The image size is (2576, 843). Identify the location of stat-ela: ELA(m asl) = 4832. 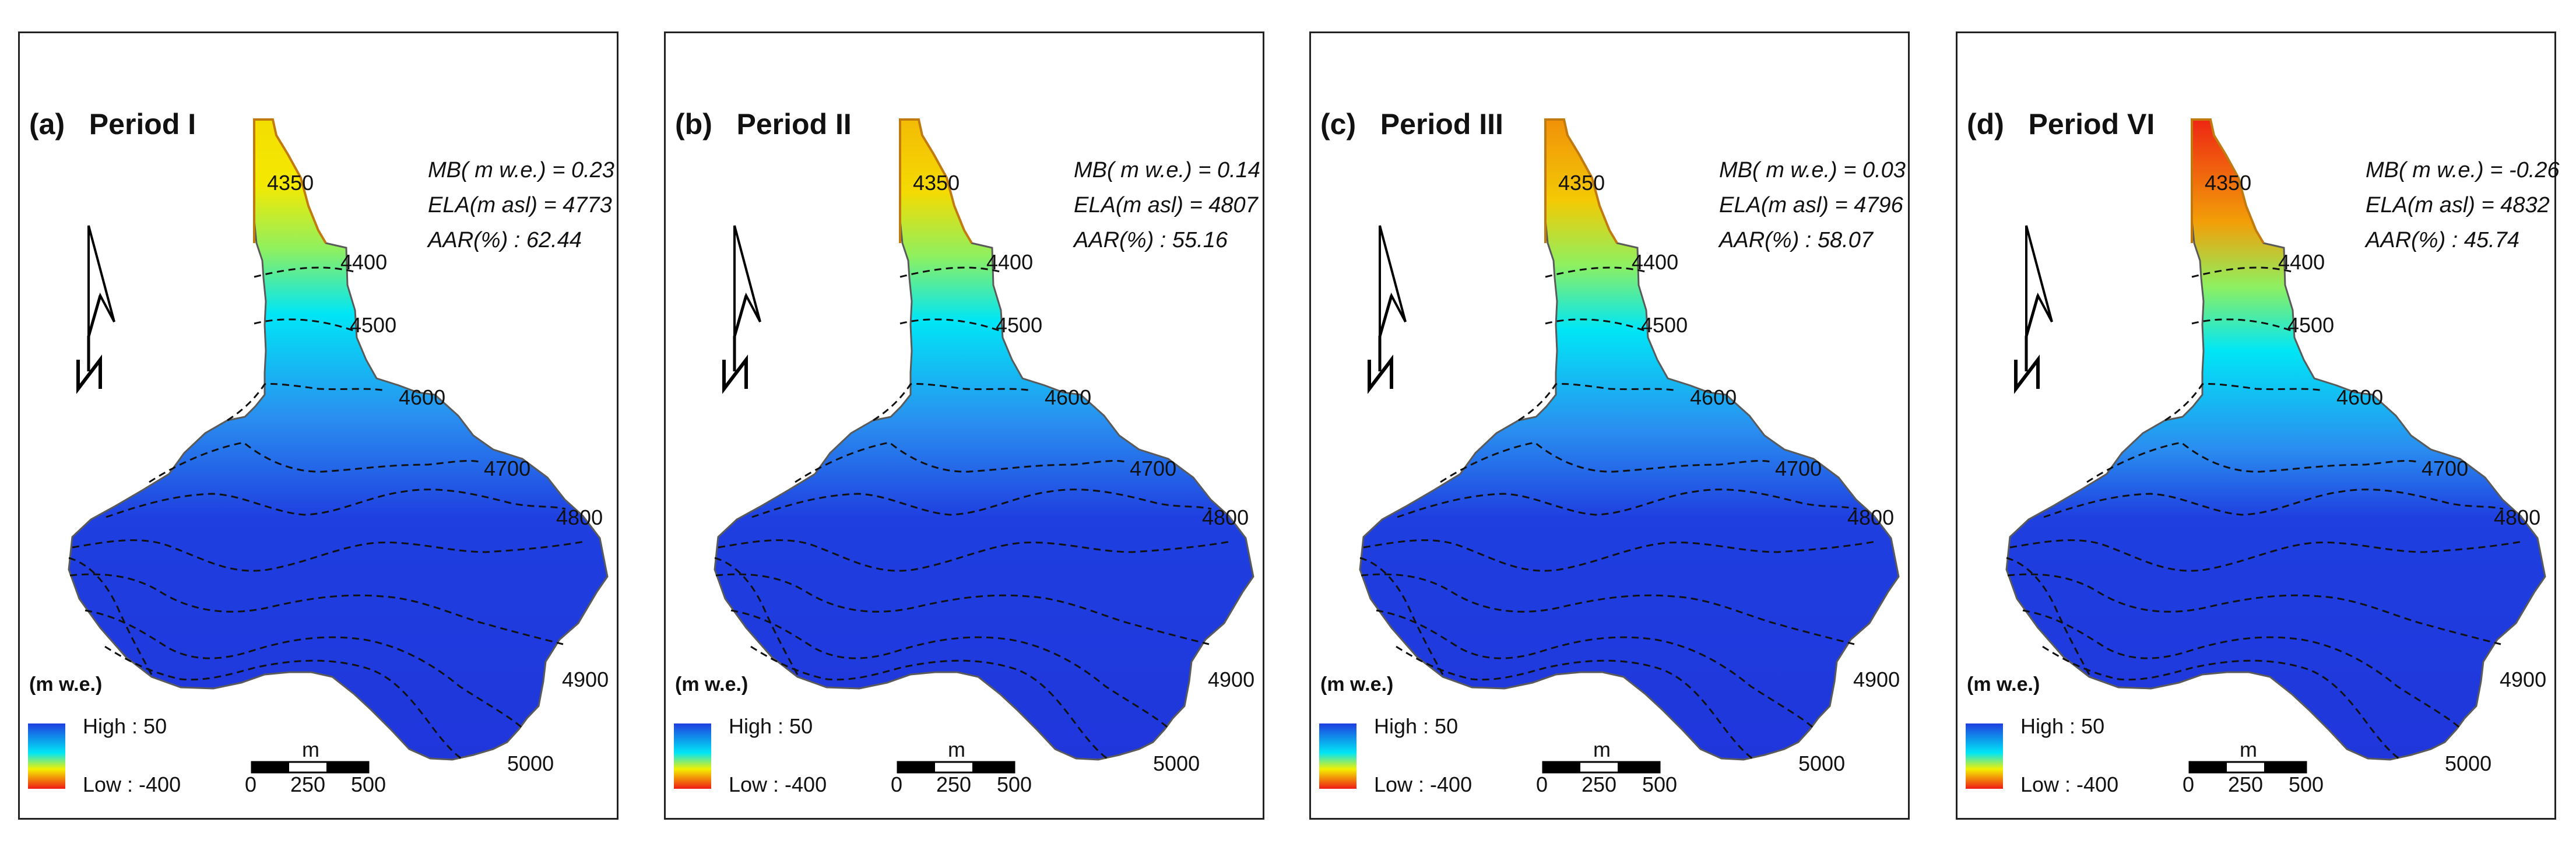
(2458, 205).